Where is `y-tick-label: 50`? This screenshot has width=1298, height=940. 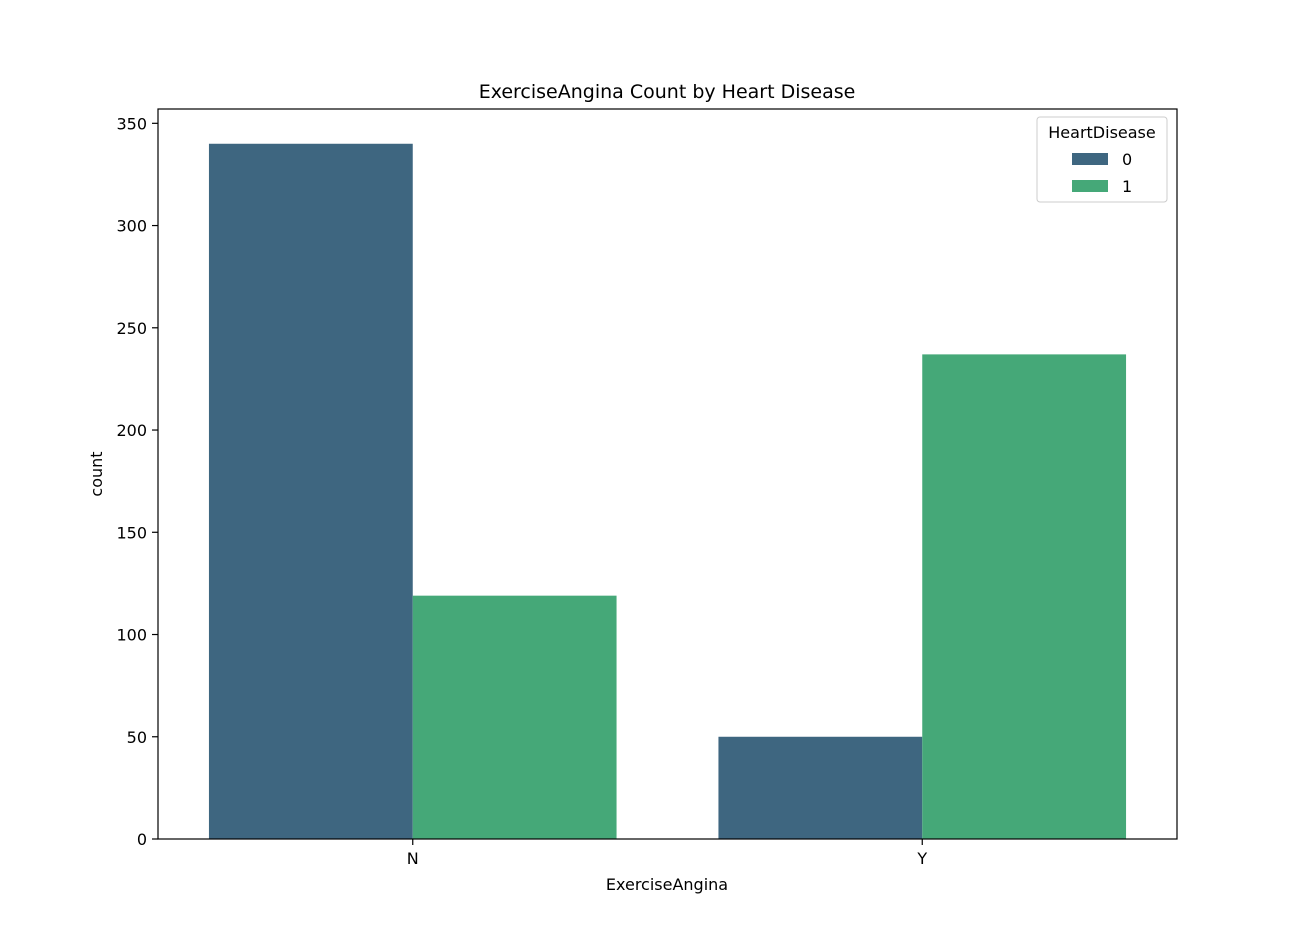
y-tick-label: 50 is located at coordinates (137, 737).